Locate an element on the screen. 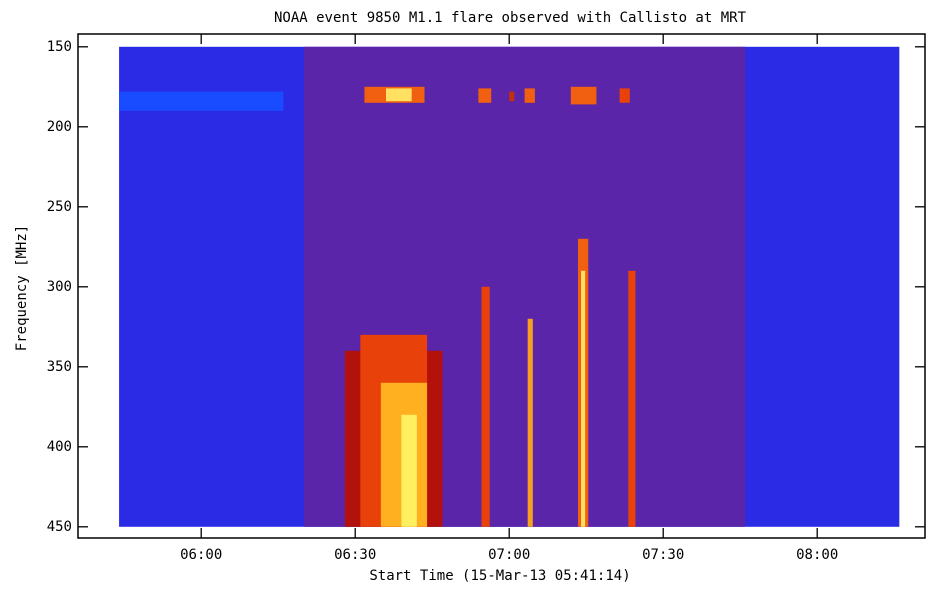  x-tick-label: 08:00 is located at coordinates (817, 555).